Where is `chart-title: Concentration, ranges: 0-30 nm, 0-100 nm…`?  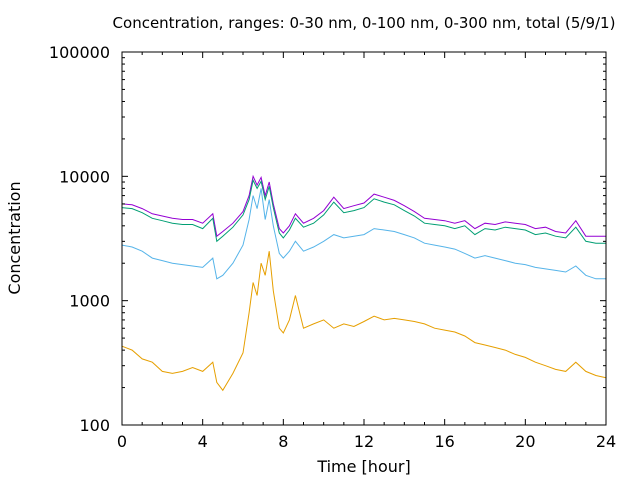
chart-title: Concentration, ranges: 0-30 nm, 0-100 nm… is located at coordinates (364, 23).